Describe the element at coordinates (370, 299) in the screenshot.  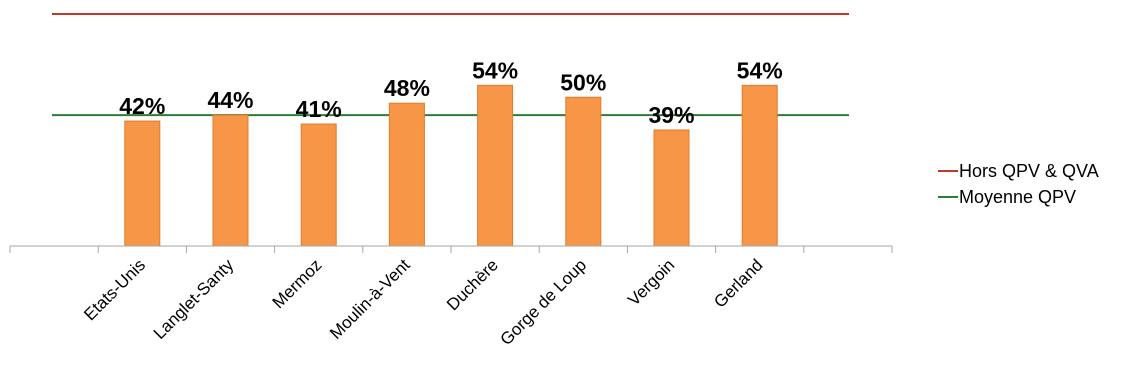
I see `x-tick-label-3: Moulin-à-Vent` at that location.